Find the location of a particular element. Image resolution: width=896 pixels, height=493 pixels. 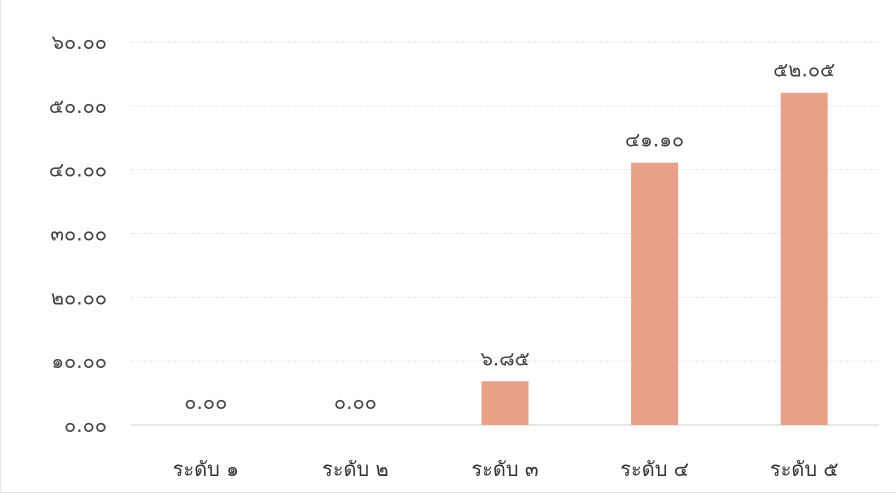

x-axis-category-labels: ระดับ ๑ ระดับ ๒ ระดับ ๓ ระดับ ๔ ระดับ ๕ is located at coordinates (506, 469).